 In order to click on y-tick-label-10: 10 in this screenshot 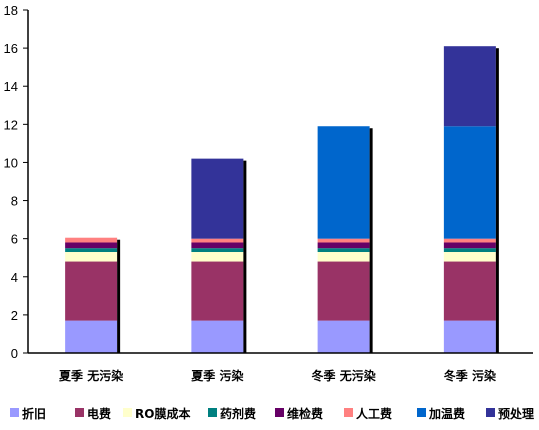, I will do `click(11, 162)`.